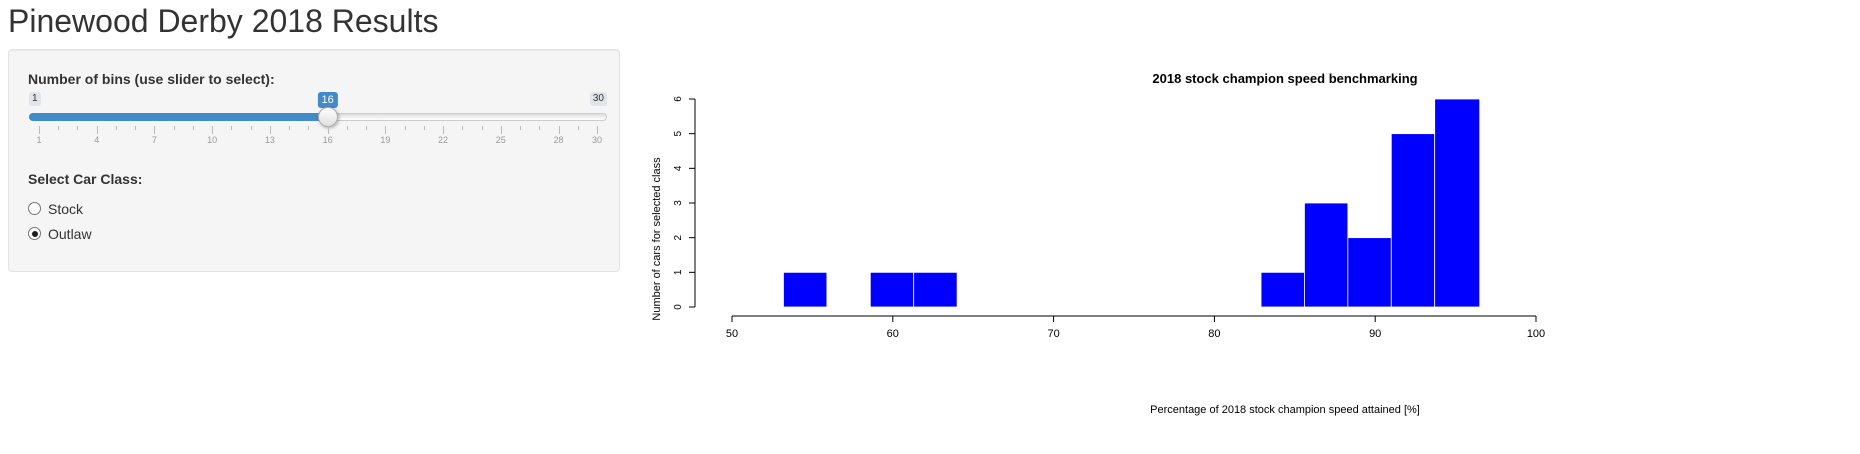 The width and height of the screenshot is (1860, 454). Describe the element at coordinates (327, 117) in the screenshot. I see `slider-handle` at that location.